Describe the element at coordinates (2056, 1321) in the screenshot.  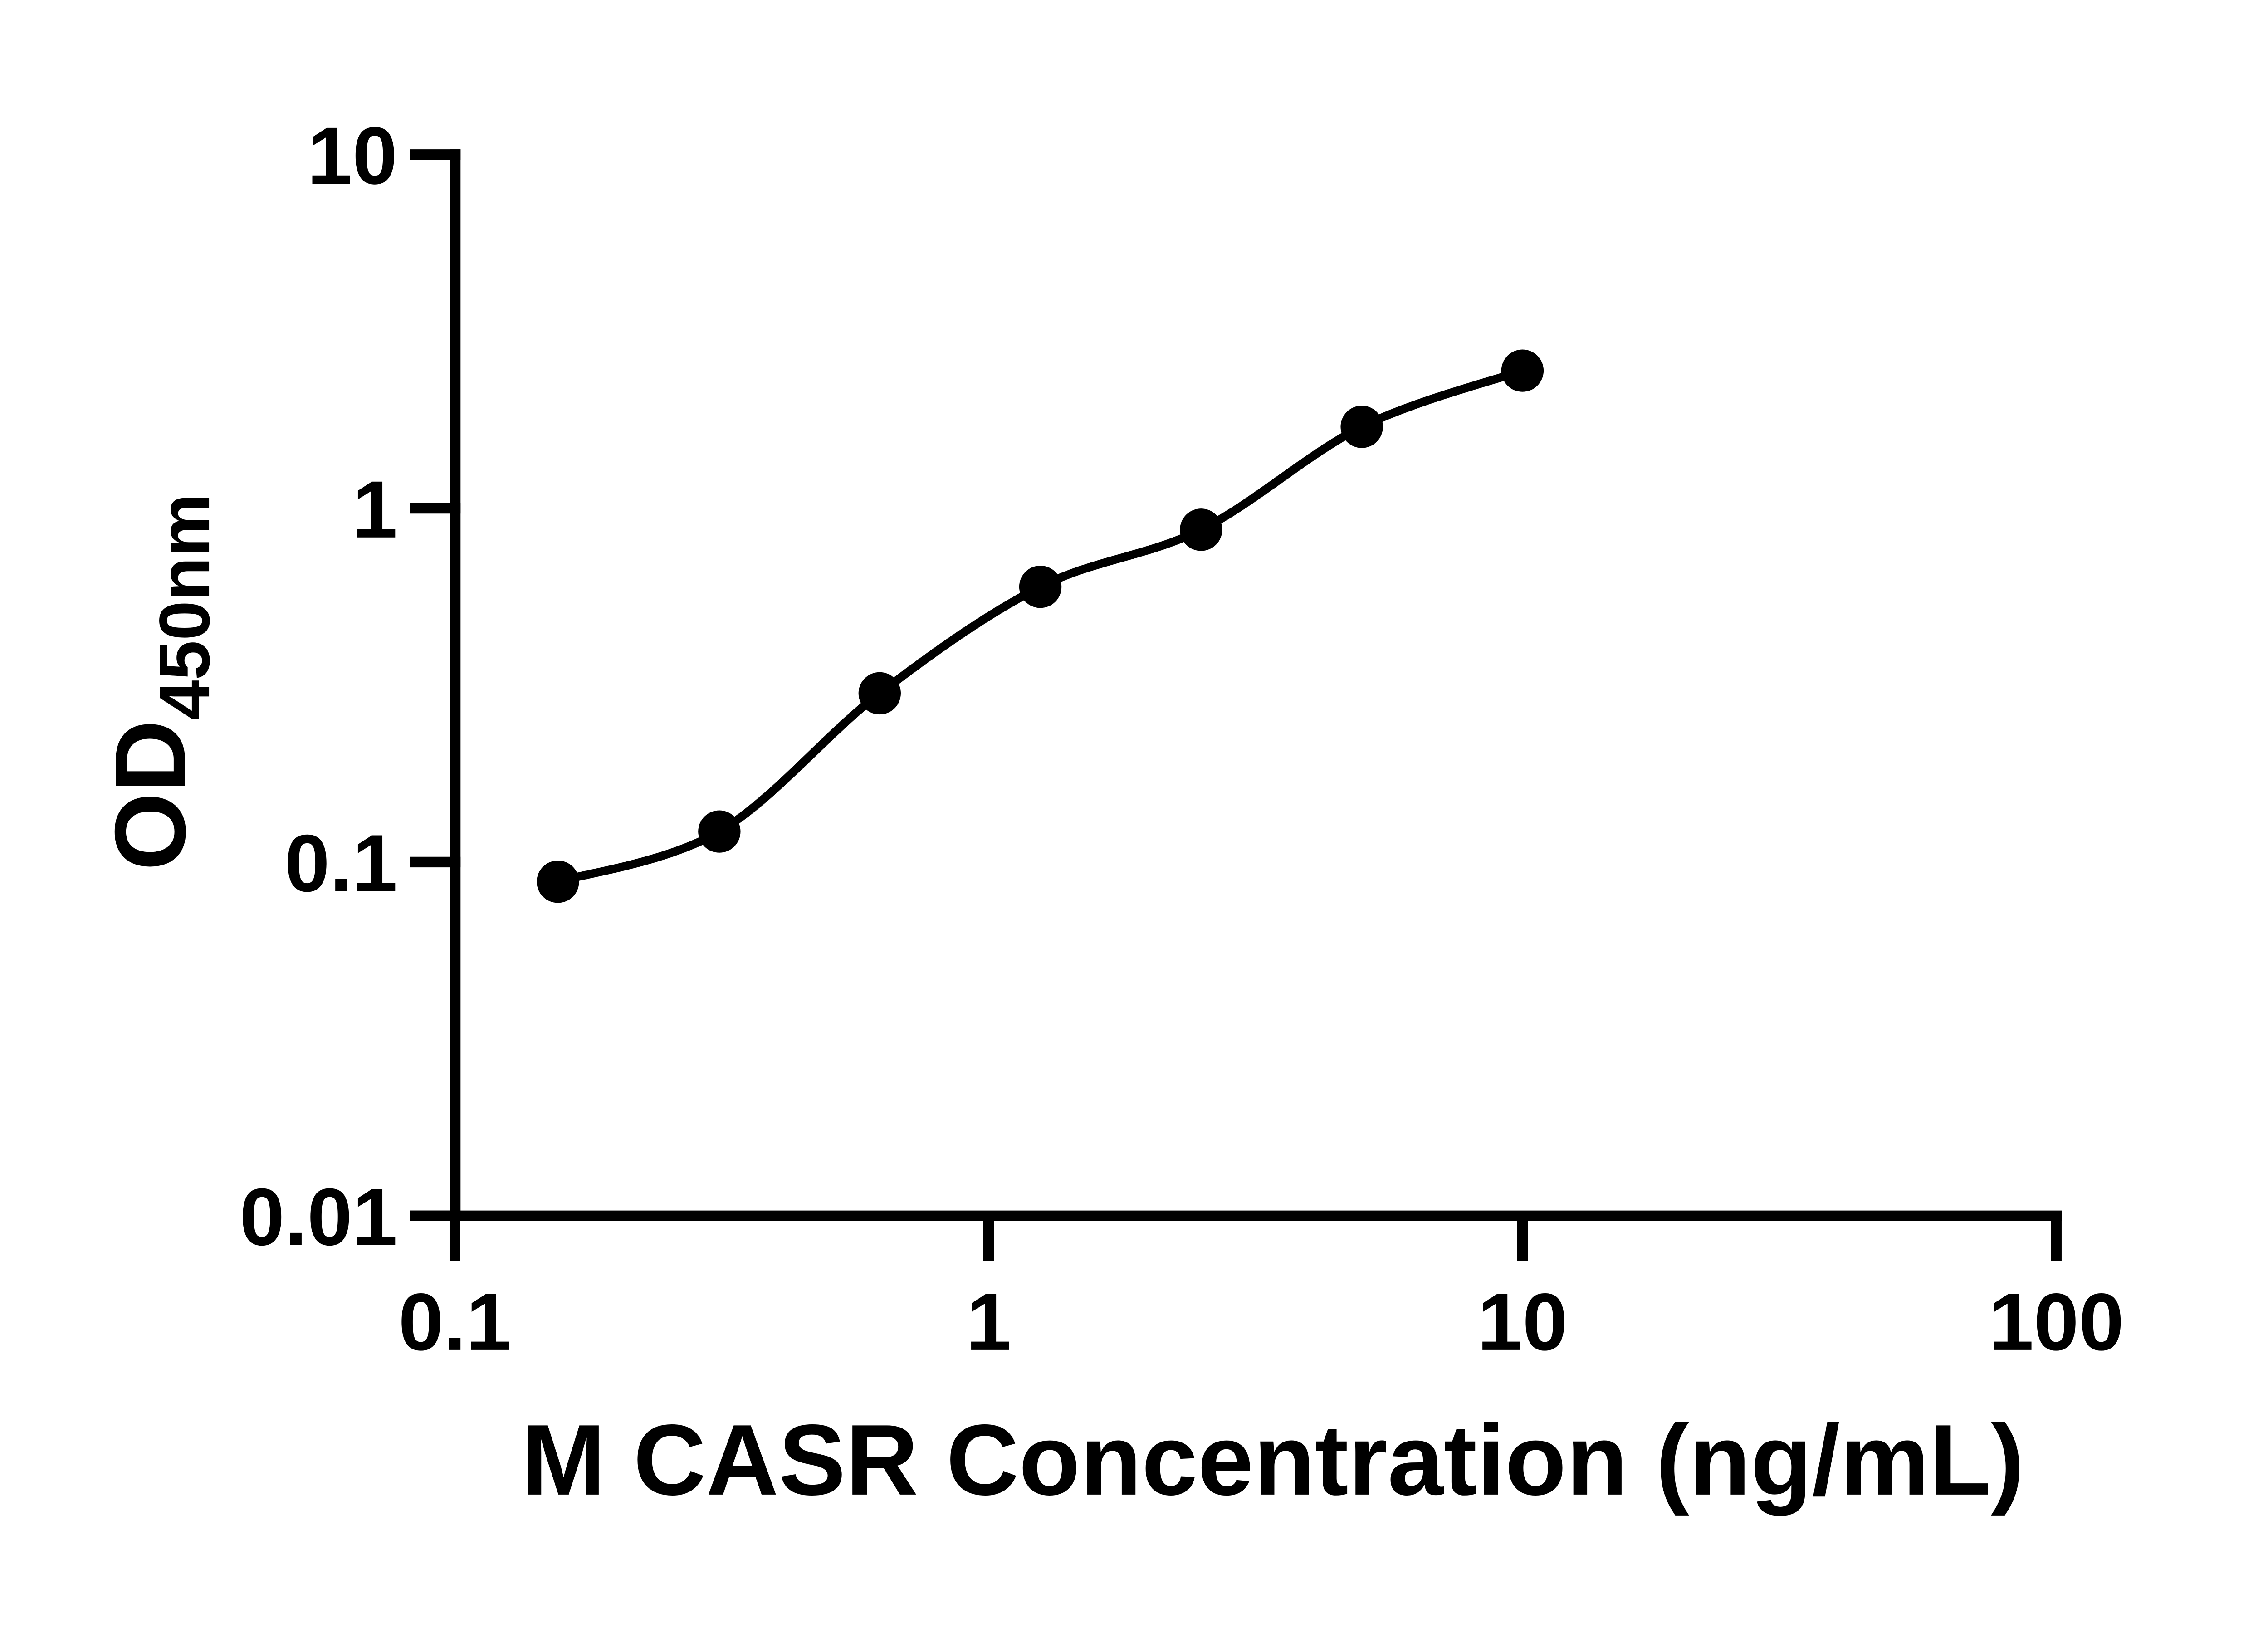
I see `x-tick-label: 100` at that location.